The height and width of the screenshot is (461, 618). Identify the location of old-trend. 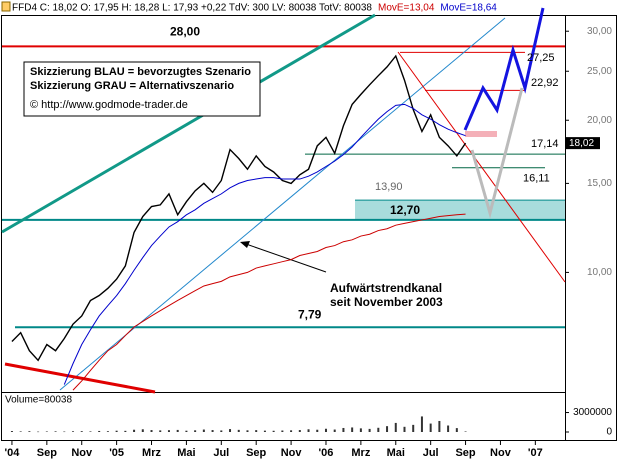
(80, 378).